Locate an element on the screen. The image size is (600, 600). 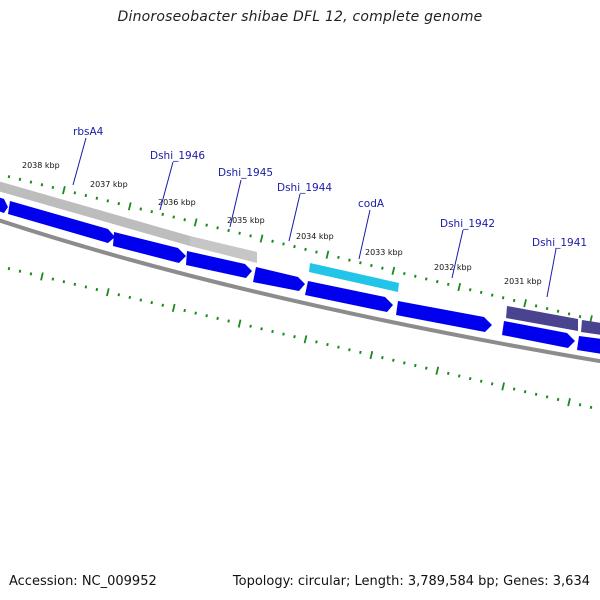
gene-label-rbsA4: rbsA4 is located at coordinates (88, 132).